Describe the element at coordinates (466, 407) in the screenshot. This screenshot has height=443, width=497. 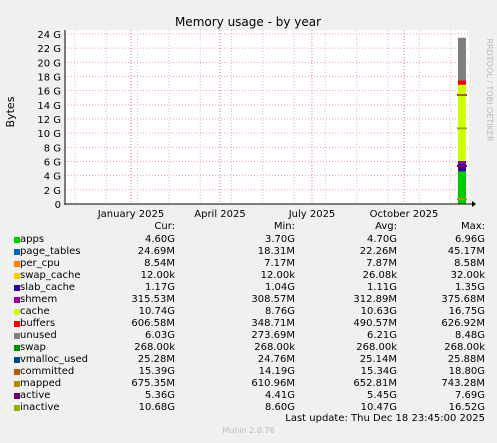
I see `legend-max: 16.52G` at that location.